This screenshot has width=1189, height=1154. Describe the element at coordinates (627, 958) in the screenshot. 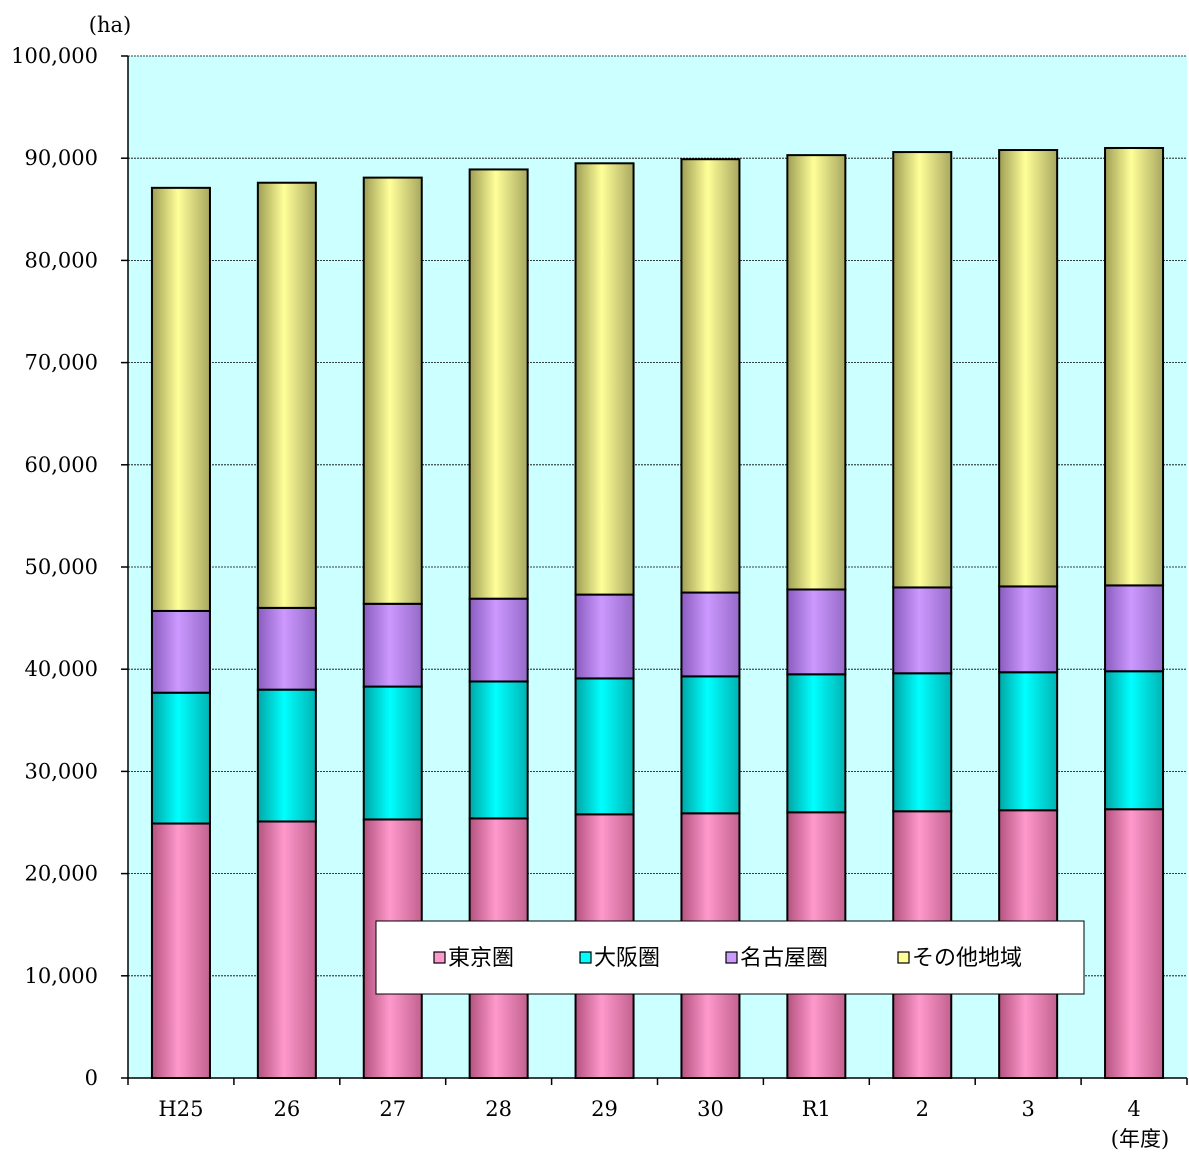

I see `legend-label: 大阪圏` at that location.